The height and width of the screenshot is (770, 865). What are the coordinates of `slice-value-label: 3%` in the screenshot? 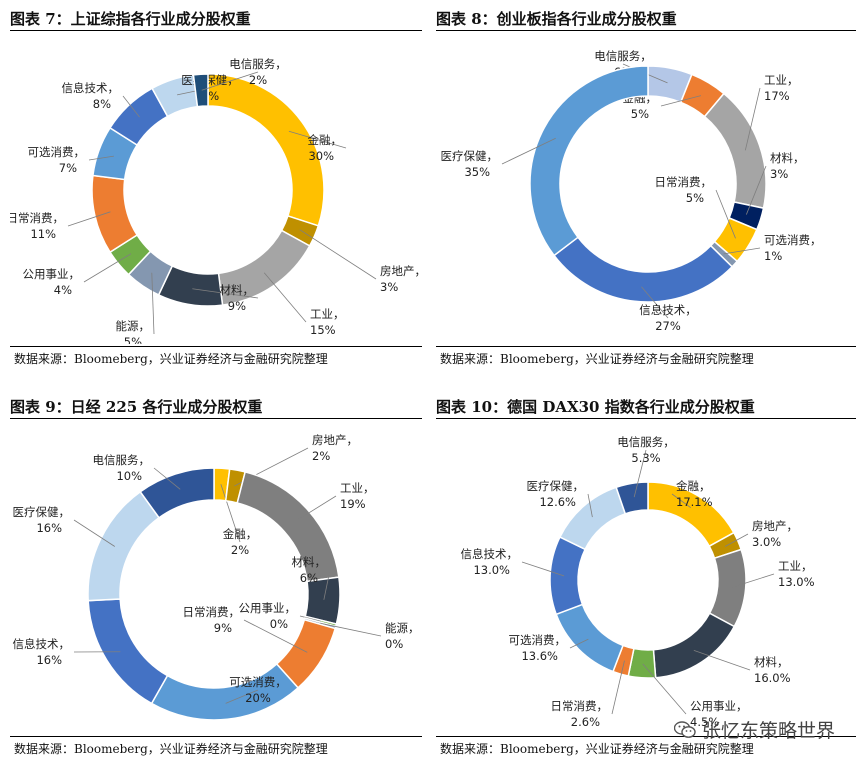 It's located at (389, 287).